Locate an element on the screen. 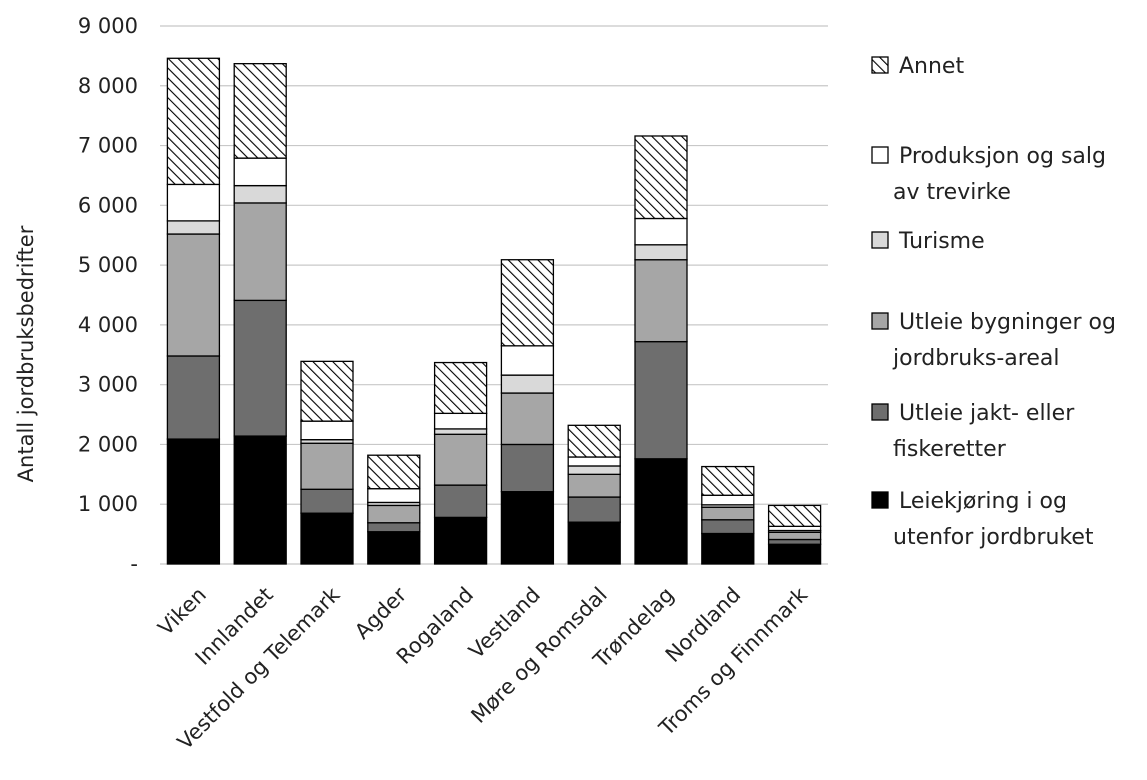 The image size is (1147, 780). legend-label: Leiekjøring i og is located at coordinates (983, 501).